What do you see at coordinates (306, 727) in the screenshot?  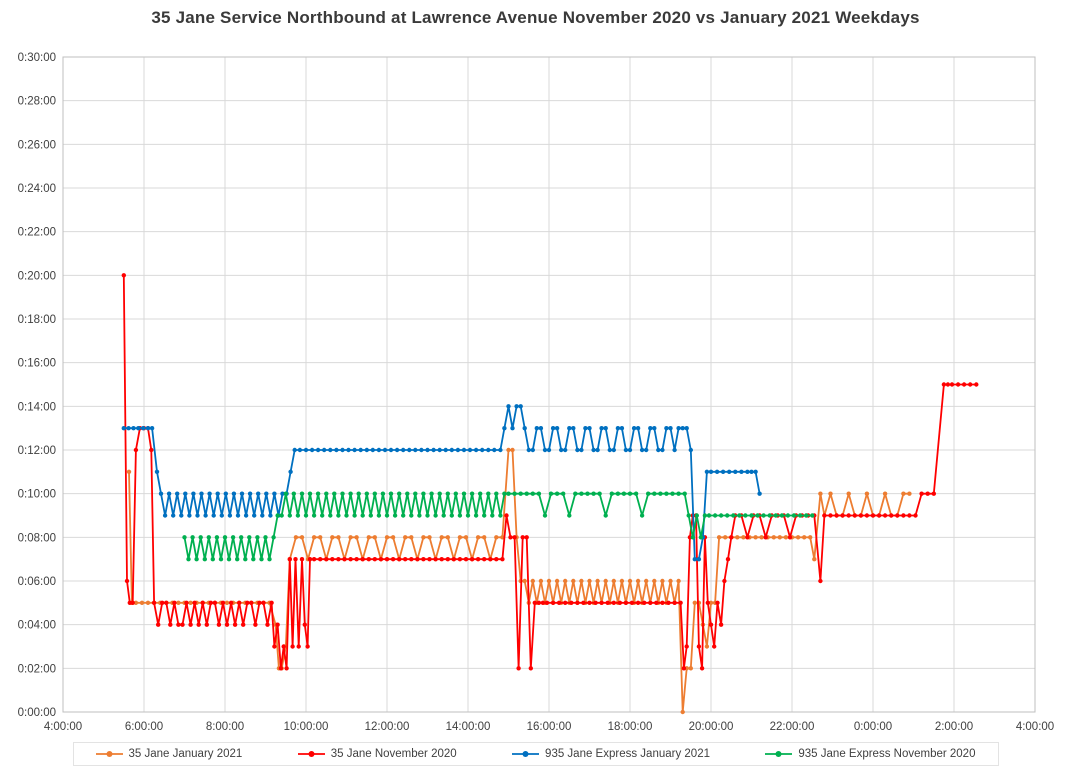 I see `x-tick-label: 10:00:00` at bounding box center [306, 727].